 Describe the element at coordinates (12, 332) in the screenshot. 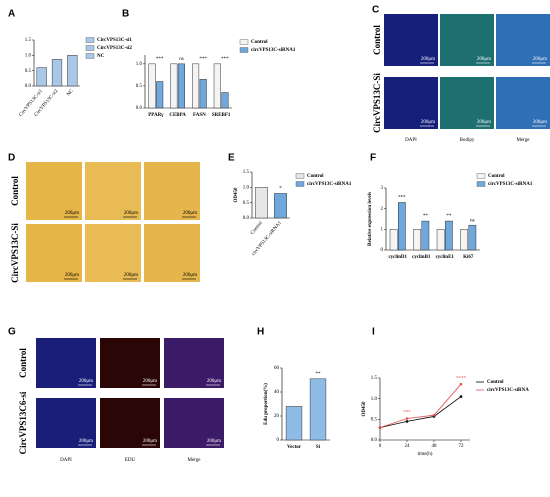

I see `panel-label: G` at that location.